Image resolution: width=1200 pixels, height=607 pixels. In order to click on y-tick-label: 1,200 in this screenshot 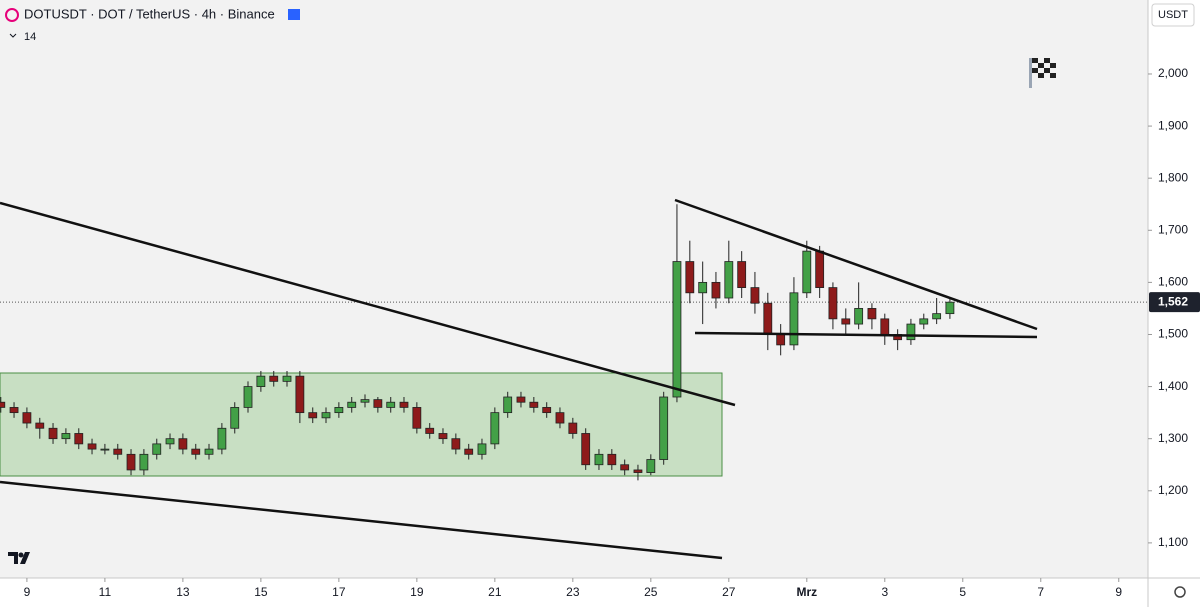, I will do `click(1173, 490)`.